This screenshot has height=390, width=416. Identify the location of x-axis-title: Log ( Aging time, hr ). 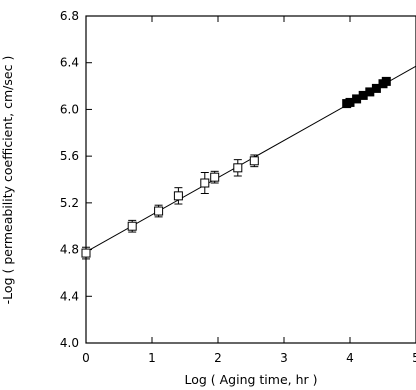
(250, 379).